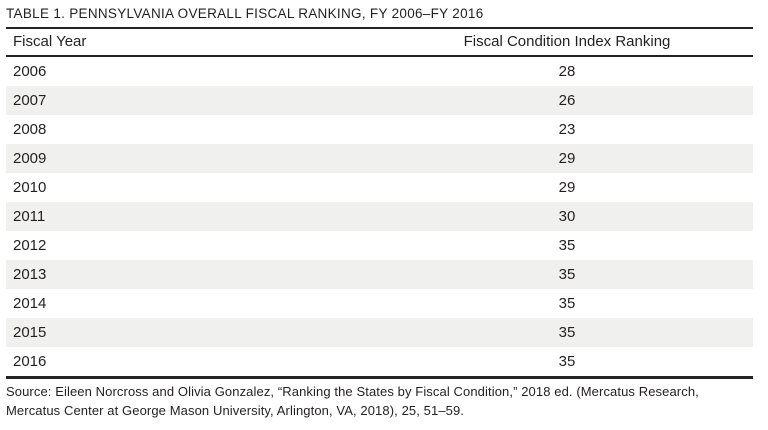  What do you see at coordinates (379, 245) in the screenshot?
I see `table-row: 2012 35` at bounding box center [379, 245].